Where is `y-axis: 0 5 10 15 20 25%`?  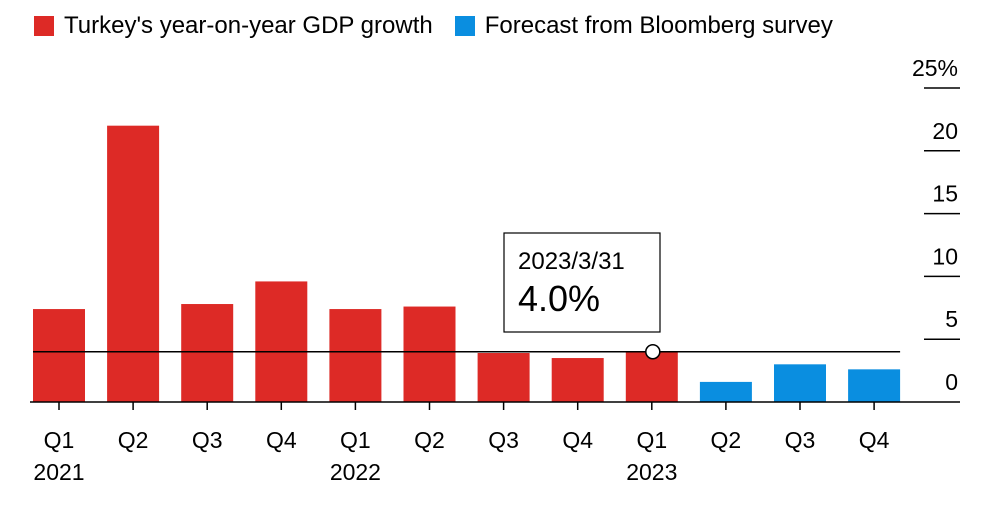
y-axis: 0 5 10 15 20 25% is located at coordinates (936, 225).